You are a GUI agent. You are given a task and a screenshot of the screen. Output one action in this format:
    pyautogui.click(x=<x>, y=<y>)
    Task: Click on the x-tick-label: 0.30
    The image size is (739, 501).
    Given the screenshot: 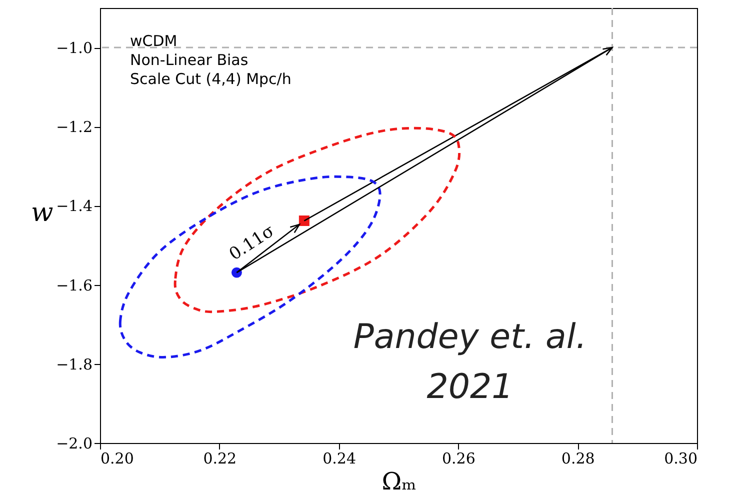 What is the action you would take?
    pyautogui.click(x=681, y=459)
    